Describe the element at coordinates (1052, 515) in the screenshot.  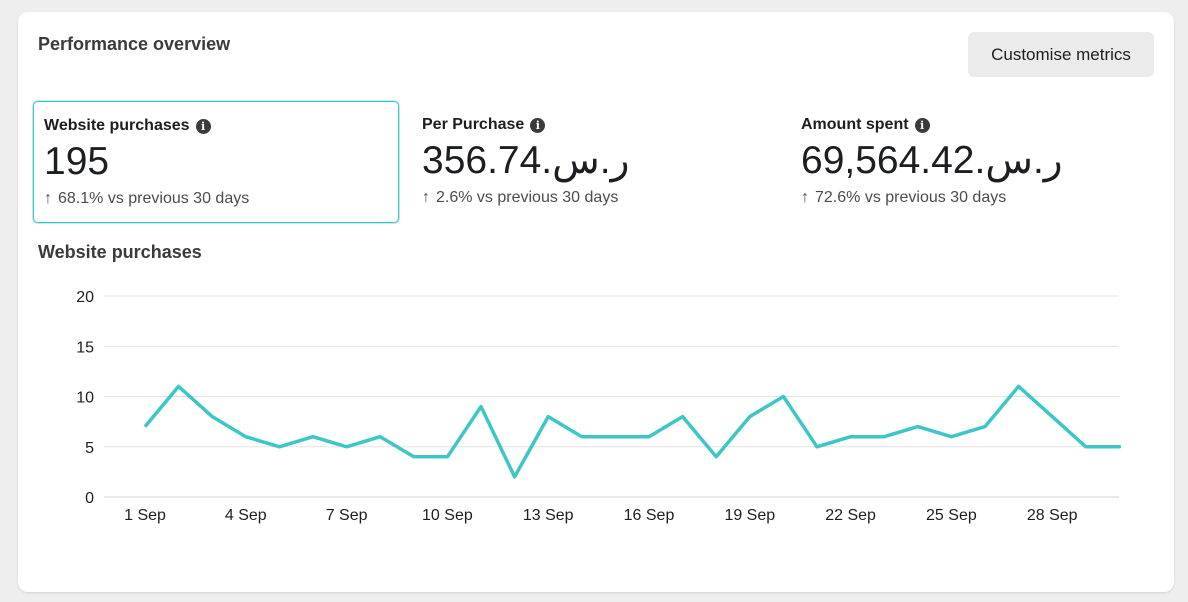
I see `x-tick-label: 28 Sep` at that location.